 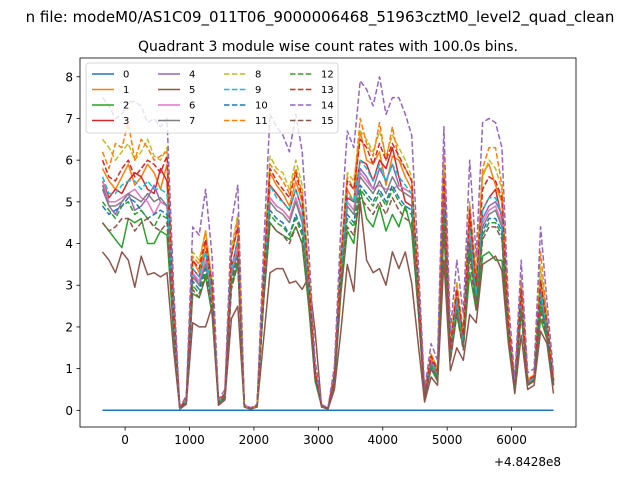 What do you see at coordinates (189, 440) in the screenshot?
I see `x-tick-label: 1000` at bounding box center [189, 440].